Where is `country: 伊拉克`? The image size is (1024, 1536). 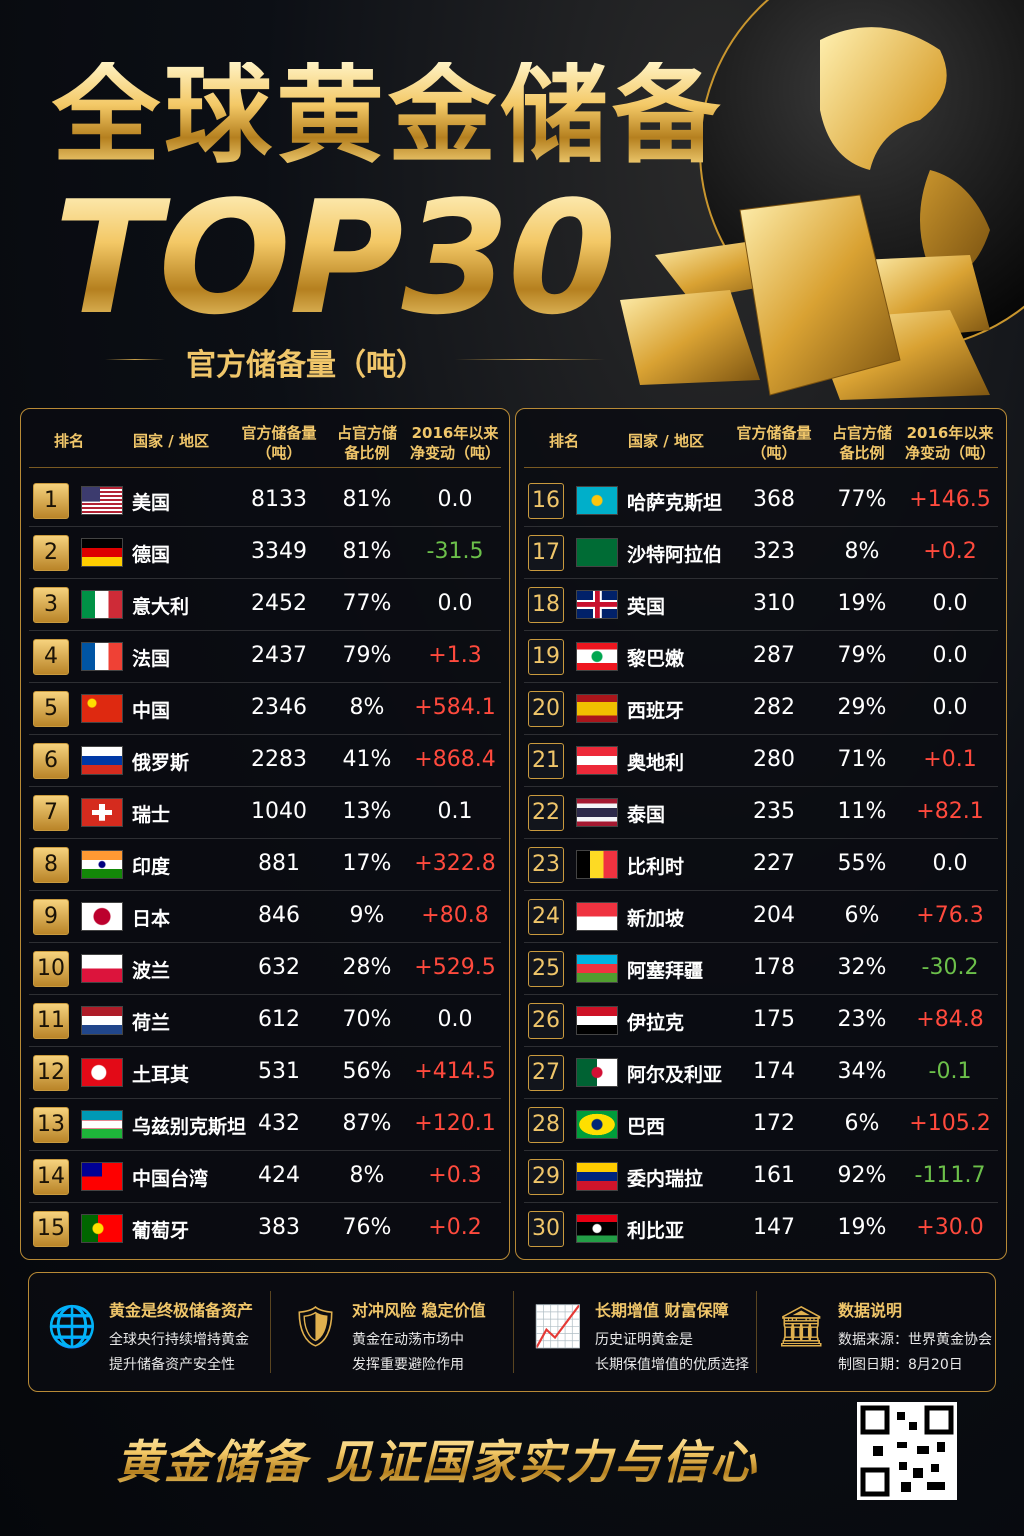
country: 伊拉克 is located at coordinates (656, 1023).